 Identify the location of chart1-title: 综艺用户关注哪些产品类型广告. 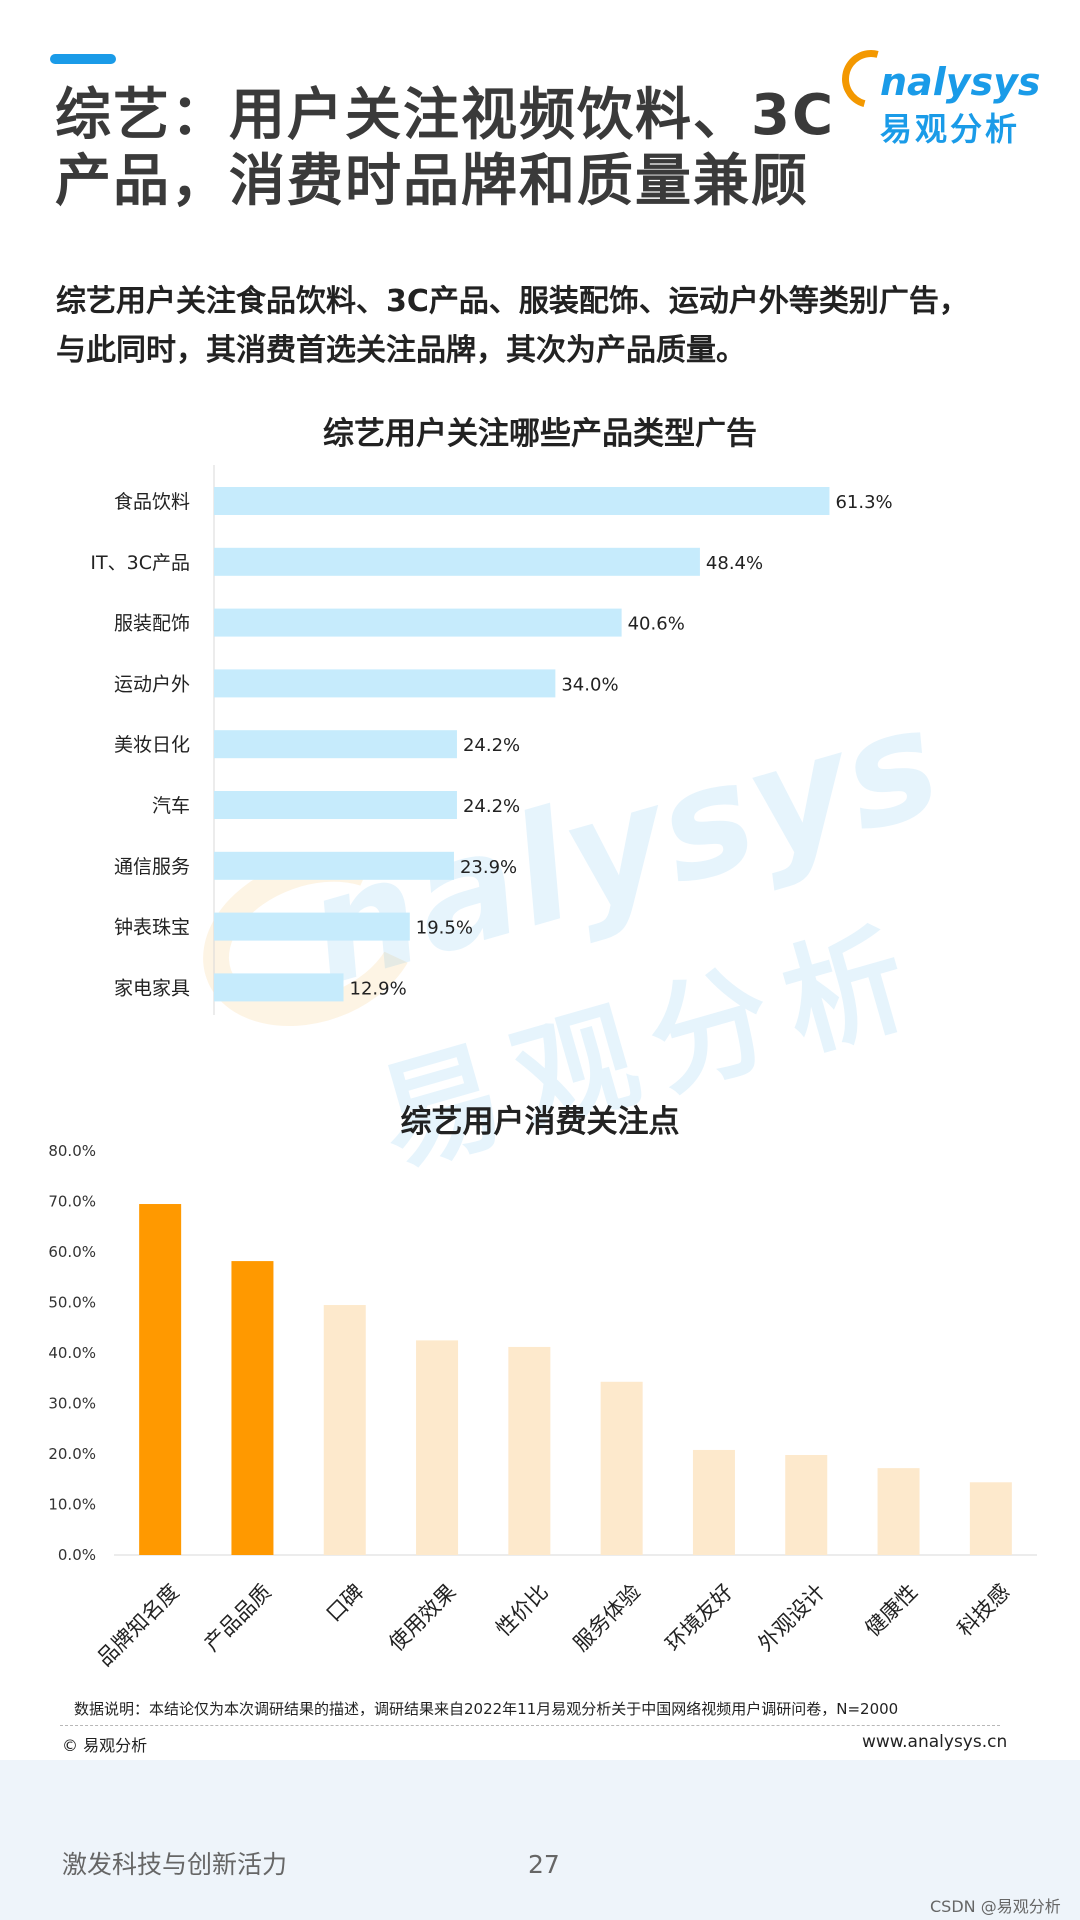
(540, 434).